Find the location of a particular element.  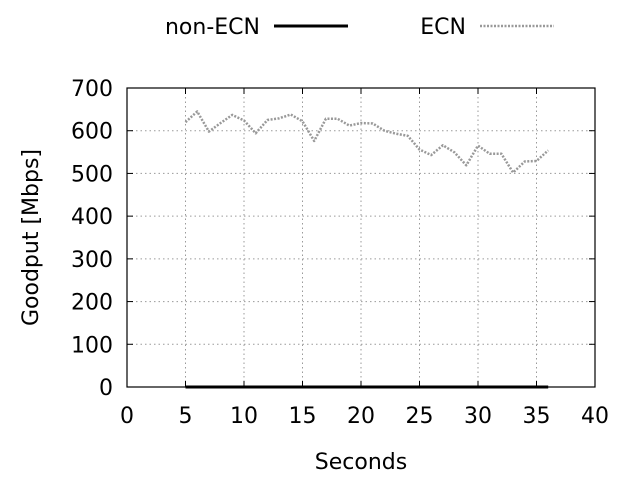

x-tick-label: 20 is located at coordinates (361, 416).